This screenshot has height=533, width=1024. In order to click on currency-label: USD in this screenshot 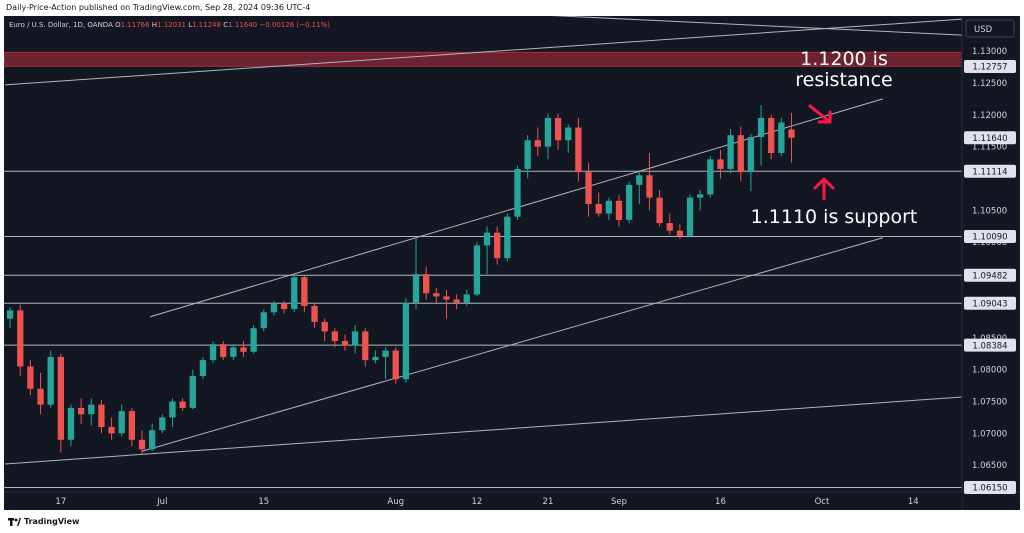, I will do `click(983, 30)`.